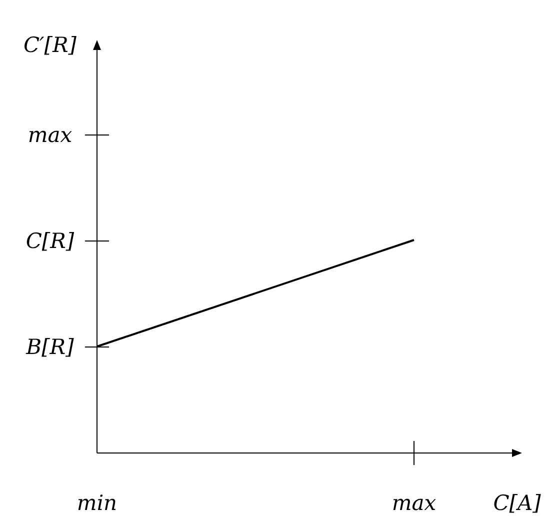 Image resolution: width=552 pixels, height=518 pixels. What do you see at coordinates (50, 241) in the screenshot?
I see `text: C[R]` at bounding box center [50, 241].